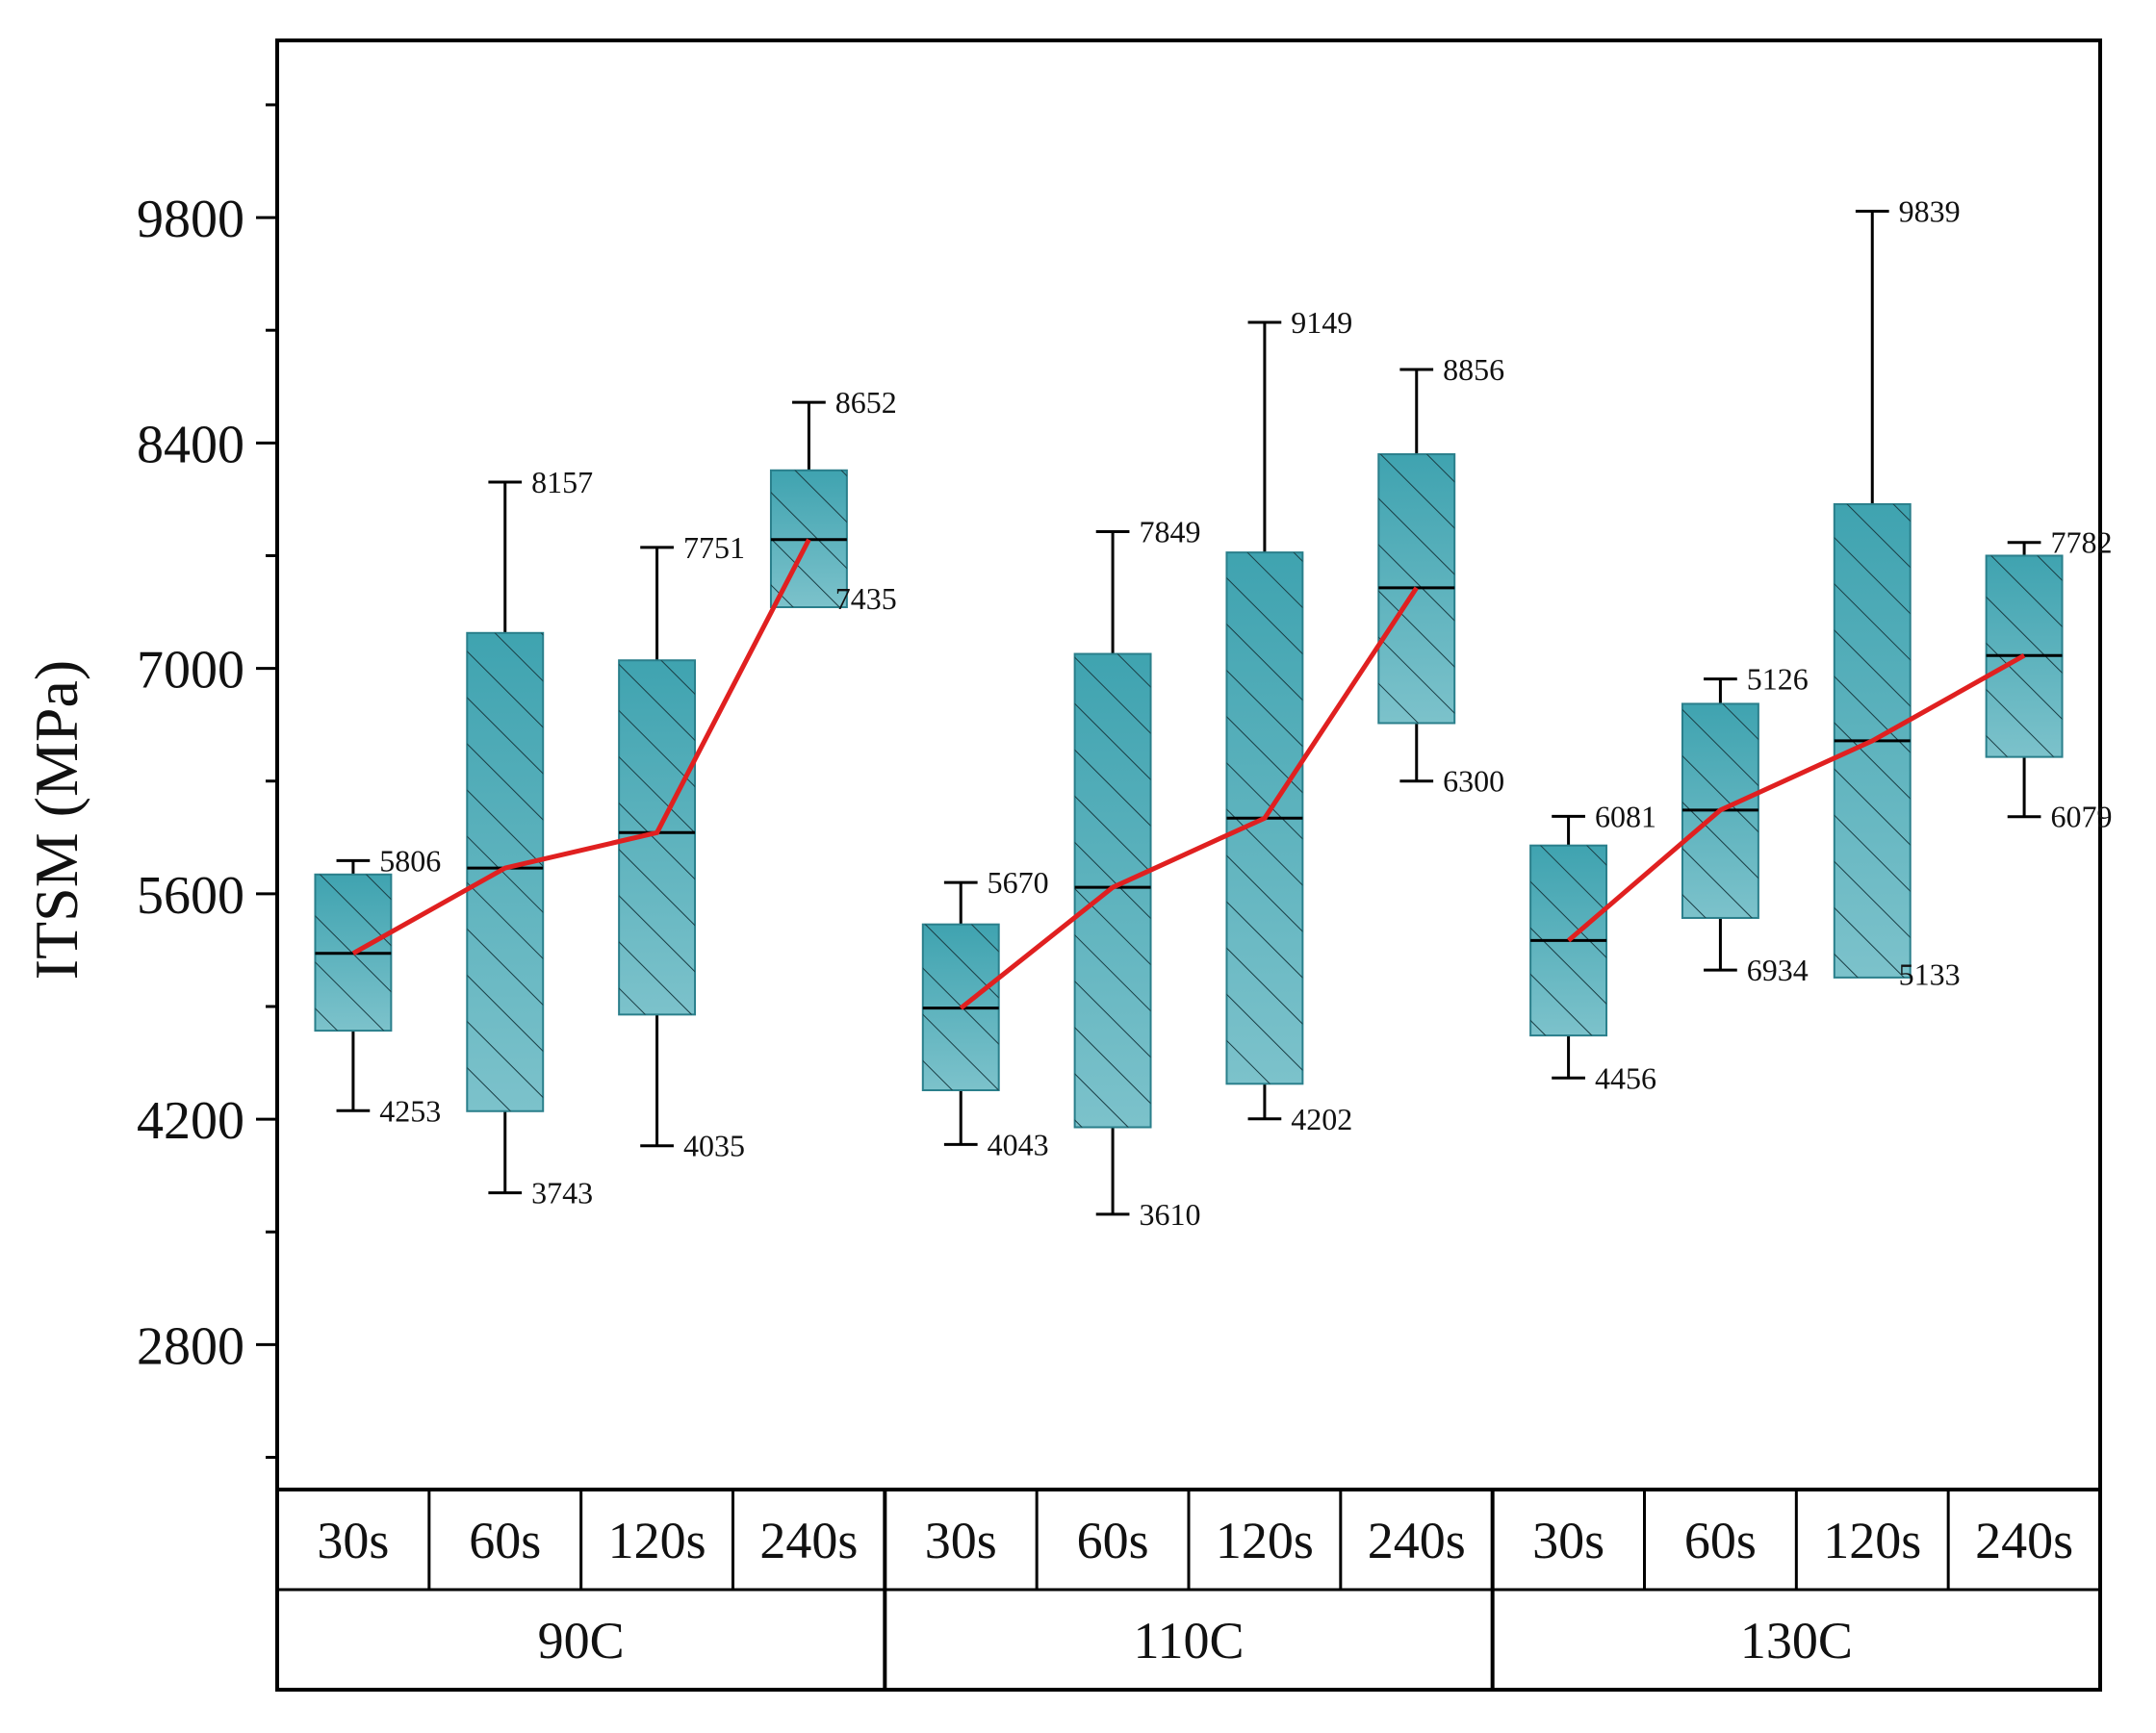 Image resolution: width=2156 pixels, height=1733 pixels. Describe the element at coordinates (866, 402) in the screenshot. I see `max-value-label: 8652` at that location.